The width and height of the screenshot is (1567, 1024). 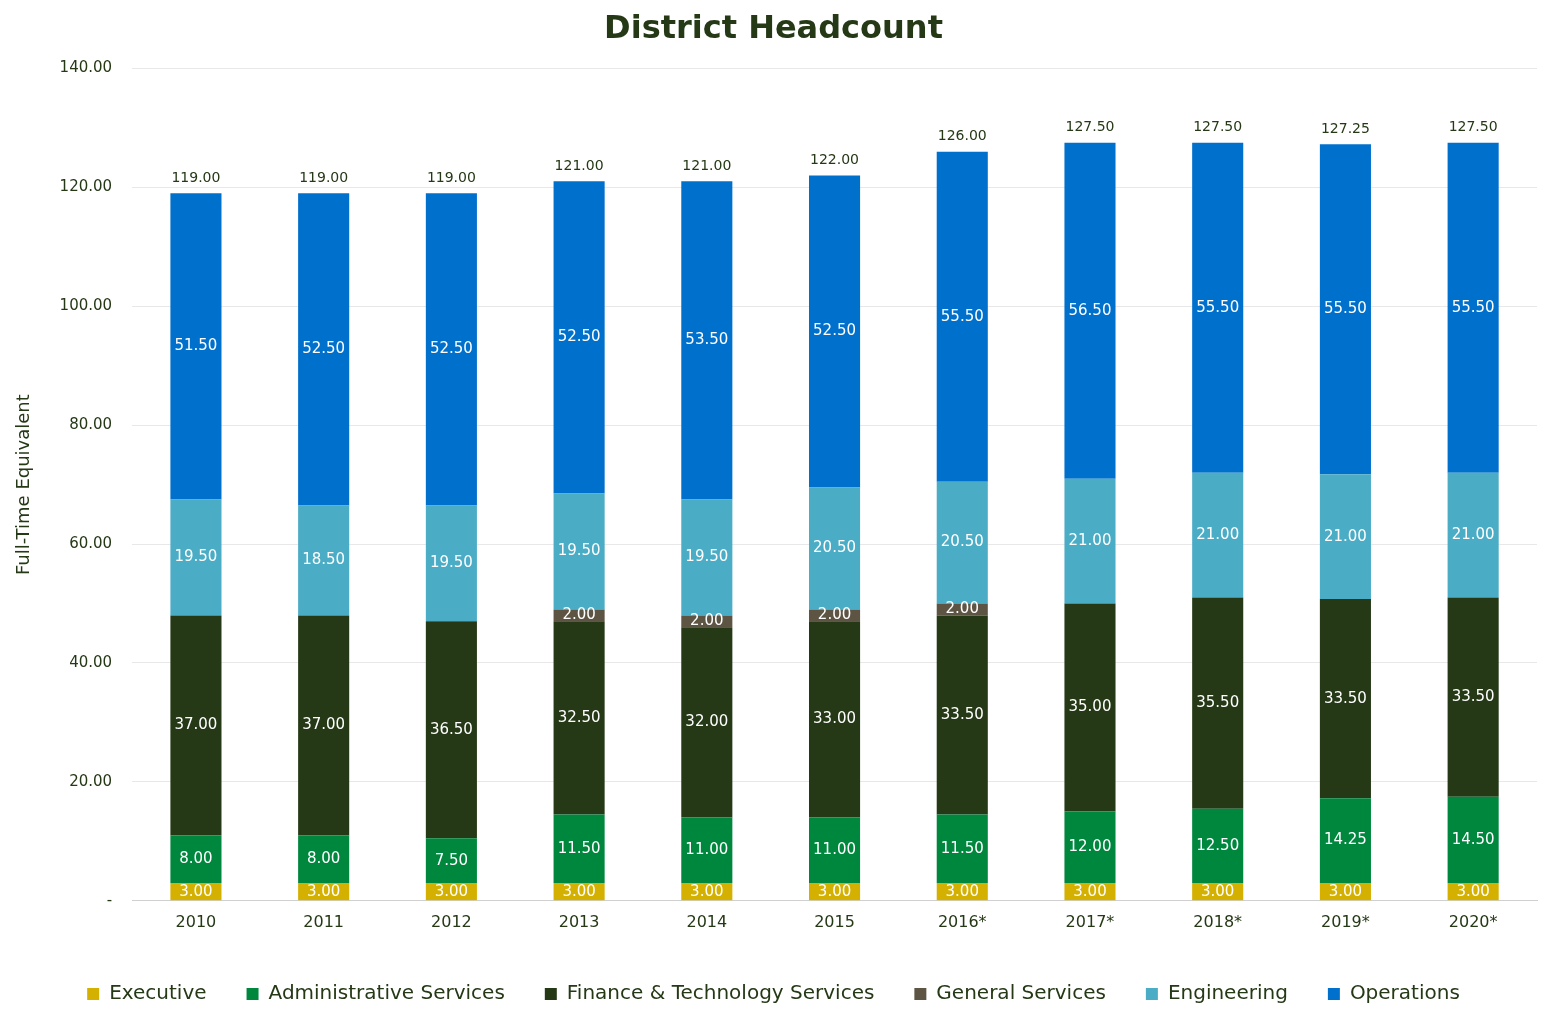 I want to click on y-tick-label: 40.00, so click(x=91, y=661).